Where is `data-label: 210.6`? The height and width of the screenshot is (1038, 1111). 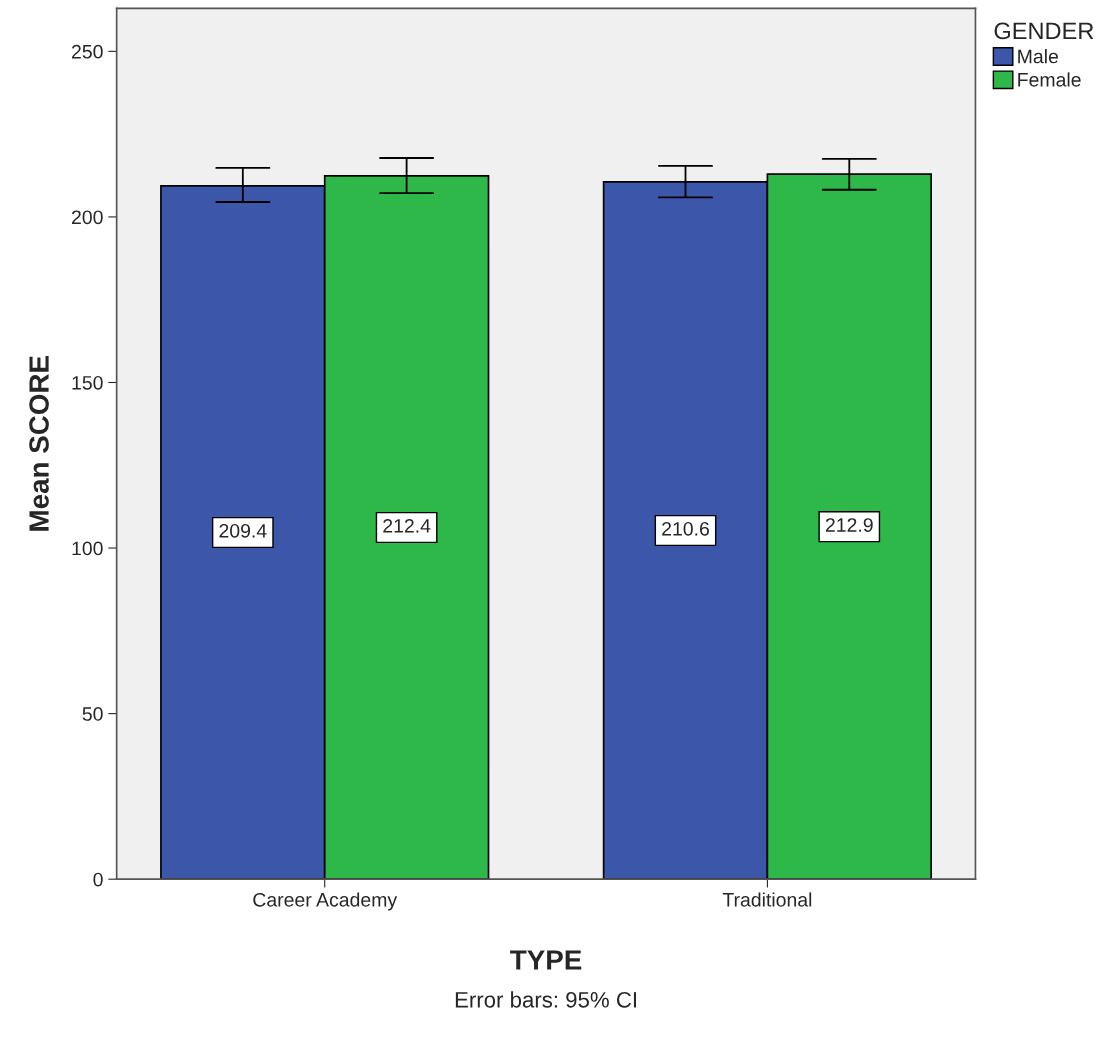
data-label: 210.6 is located at coordinates (685, 528).